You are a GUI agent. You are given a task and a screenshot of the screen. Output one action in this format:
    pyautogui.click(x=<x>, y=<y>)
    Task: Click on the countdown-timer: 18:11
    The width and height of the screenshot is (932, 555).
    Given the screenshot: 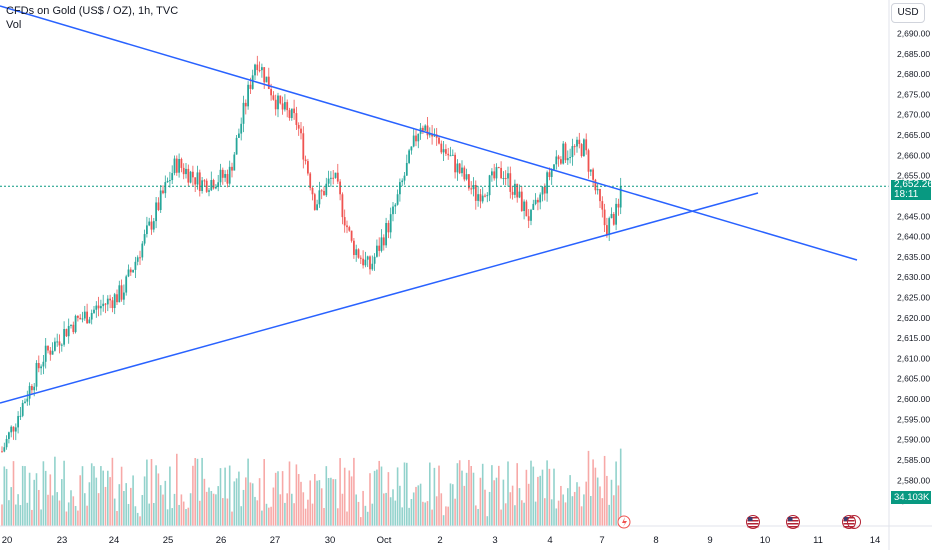 What is the action you would take?
    pyautogui.click(x=906, y=195)
    